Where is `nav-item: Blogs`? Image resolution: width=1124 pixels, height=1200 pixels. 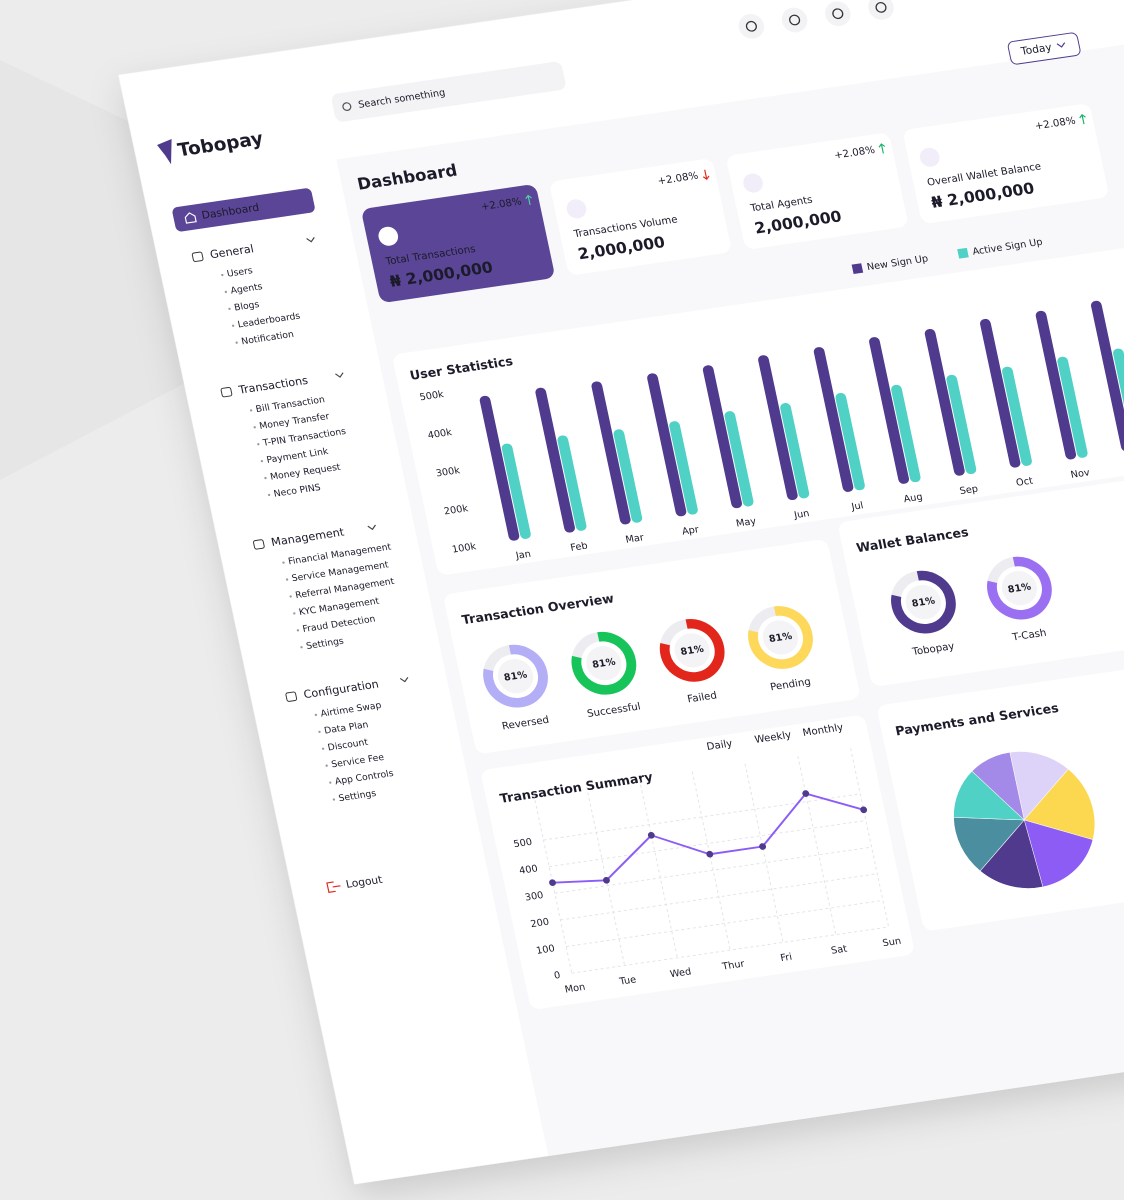 nav-item: Blogs is located at coordinates (246, 306).